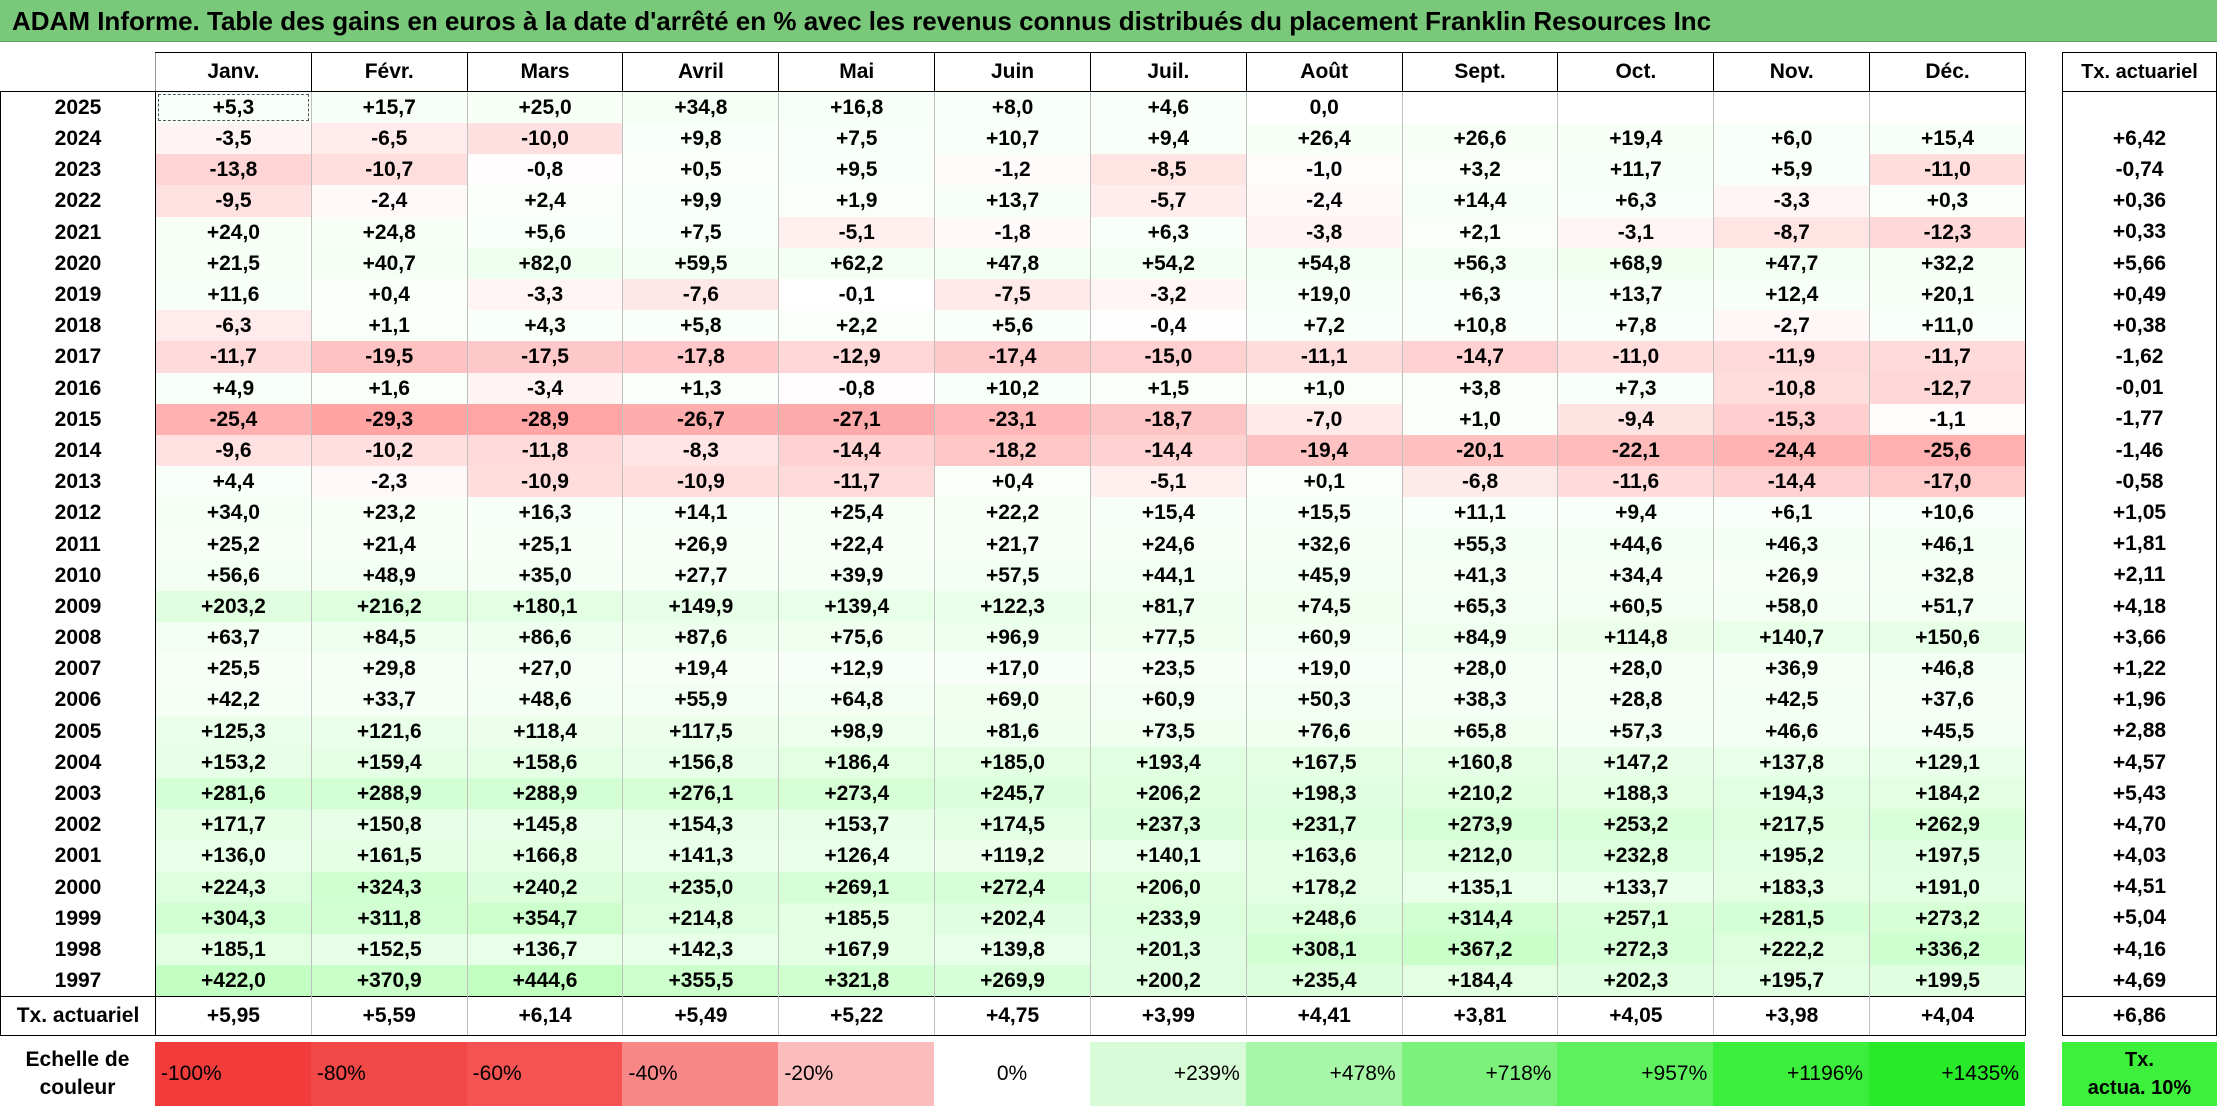 Image resolution: width=2217 pixels, height=1106 pixels. What do you see at coordinates (1947, 887) in the screenshot?
I see `gain-cell: +191,0` at bounding box center [1947, 887].